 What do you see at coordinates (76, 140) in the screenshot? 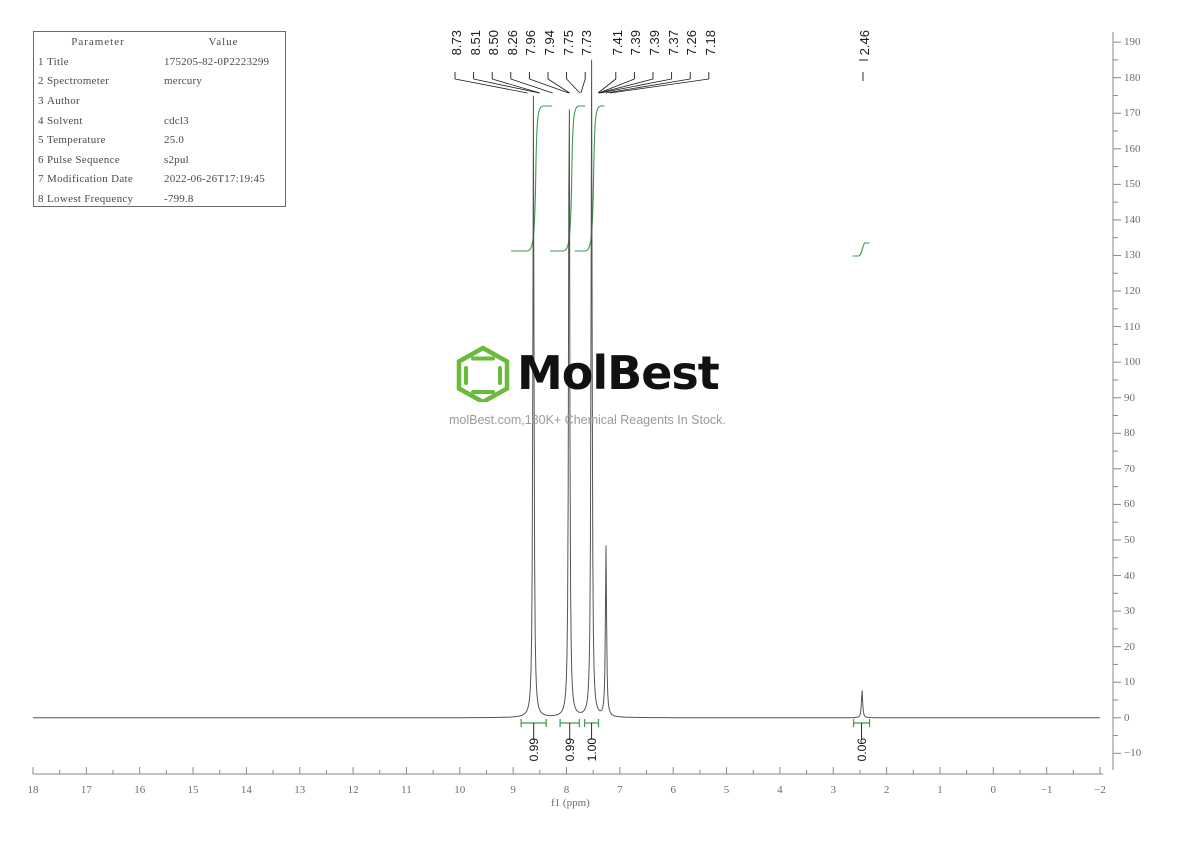
I see `parameter-name: Temperature` at bounding box center [76, 140].